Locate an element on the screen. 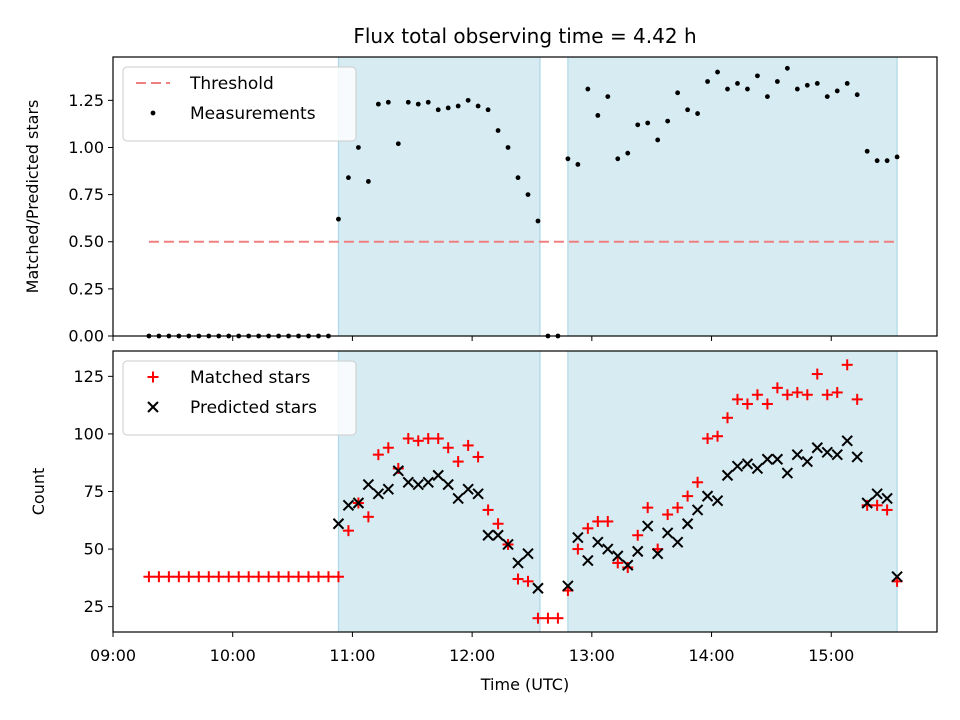  legend-marker-dot is located at coordinates (153, 113).